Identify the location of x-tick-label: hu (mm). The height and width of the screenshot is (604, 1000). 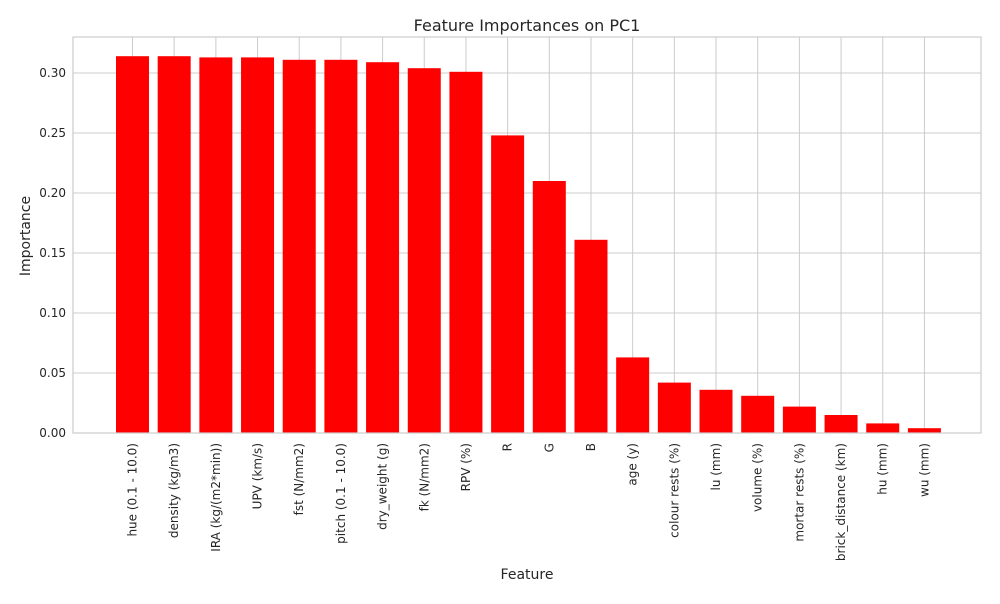
(883, 469).